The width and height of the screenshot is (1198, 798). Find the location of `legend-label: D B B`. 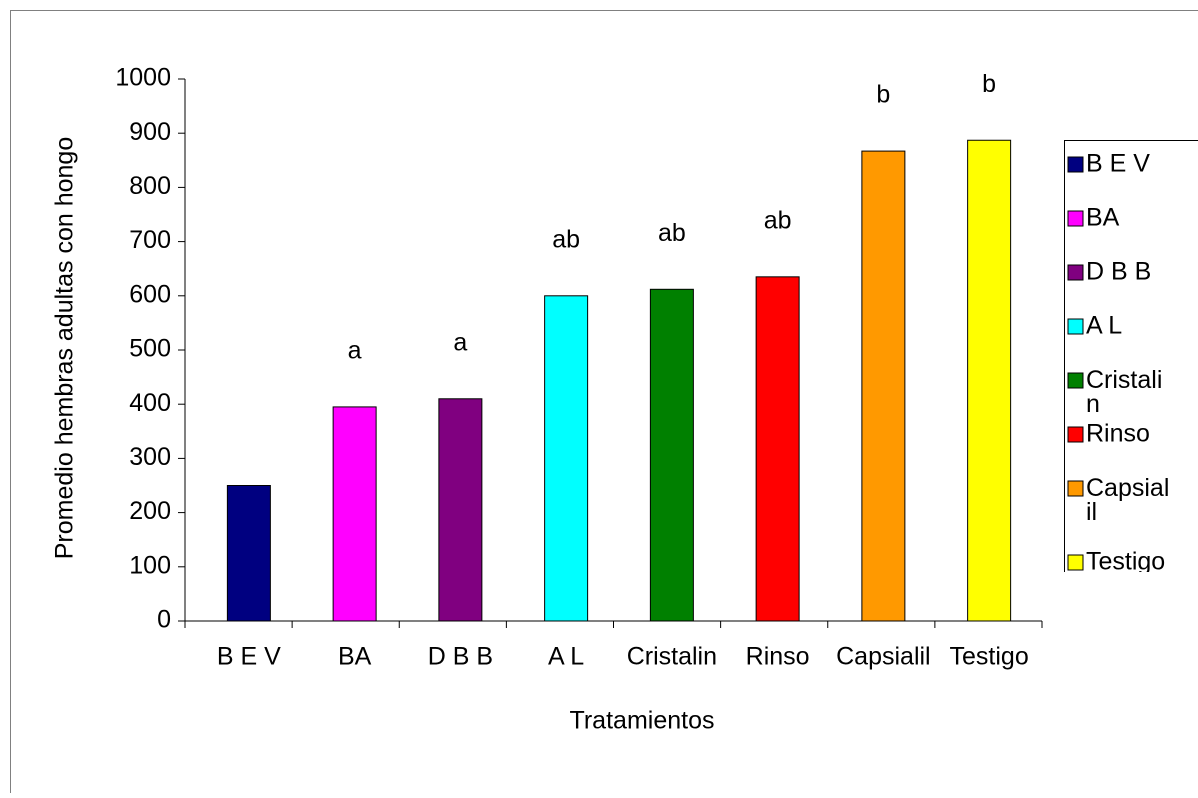

legend-label: D B B is located at coordinates (1118, 272).